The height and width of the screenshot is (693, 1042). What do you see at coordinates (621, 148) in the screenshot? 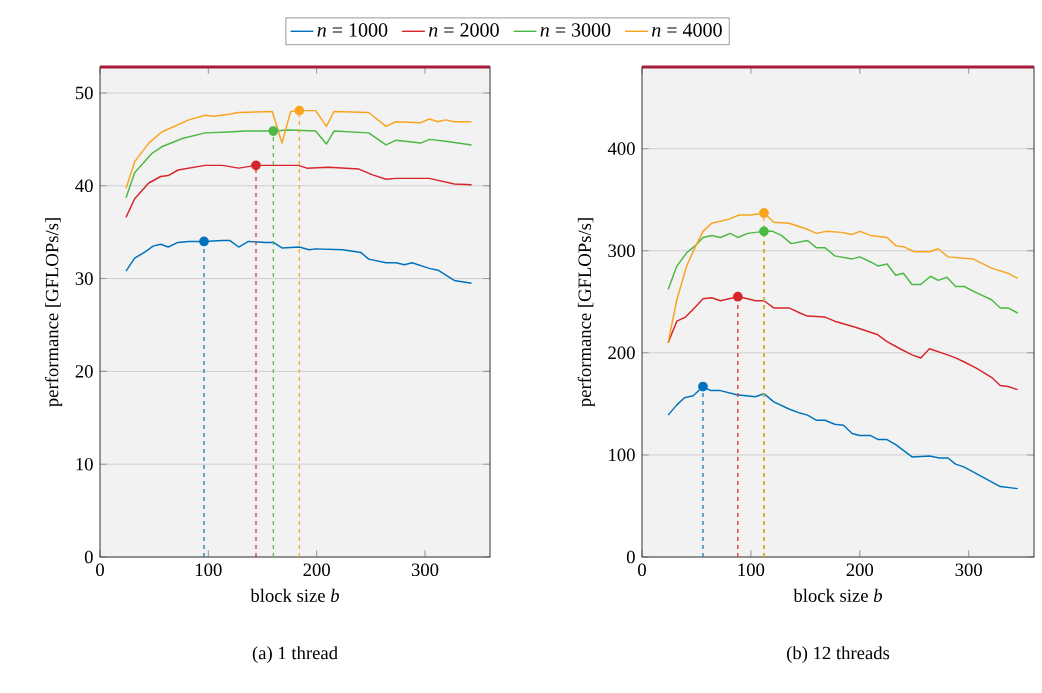
I see `y-tick-label: 400` at bounding box center [621, 148].